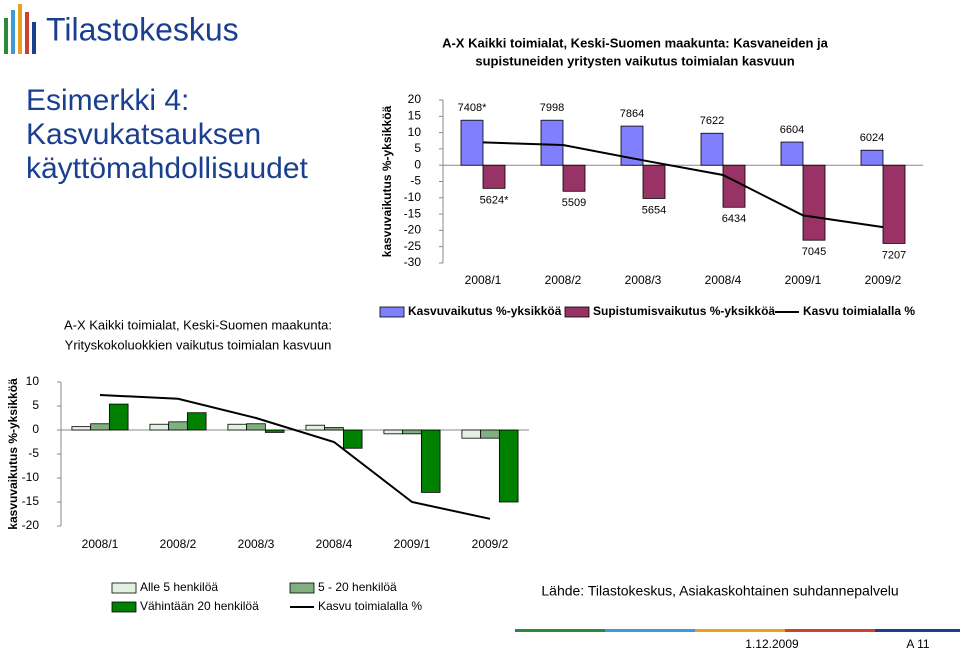  Describe the element at coordinates (632, 114) in the screenshot. I see `bar-annotation: 7864` at that location.